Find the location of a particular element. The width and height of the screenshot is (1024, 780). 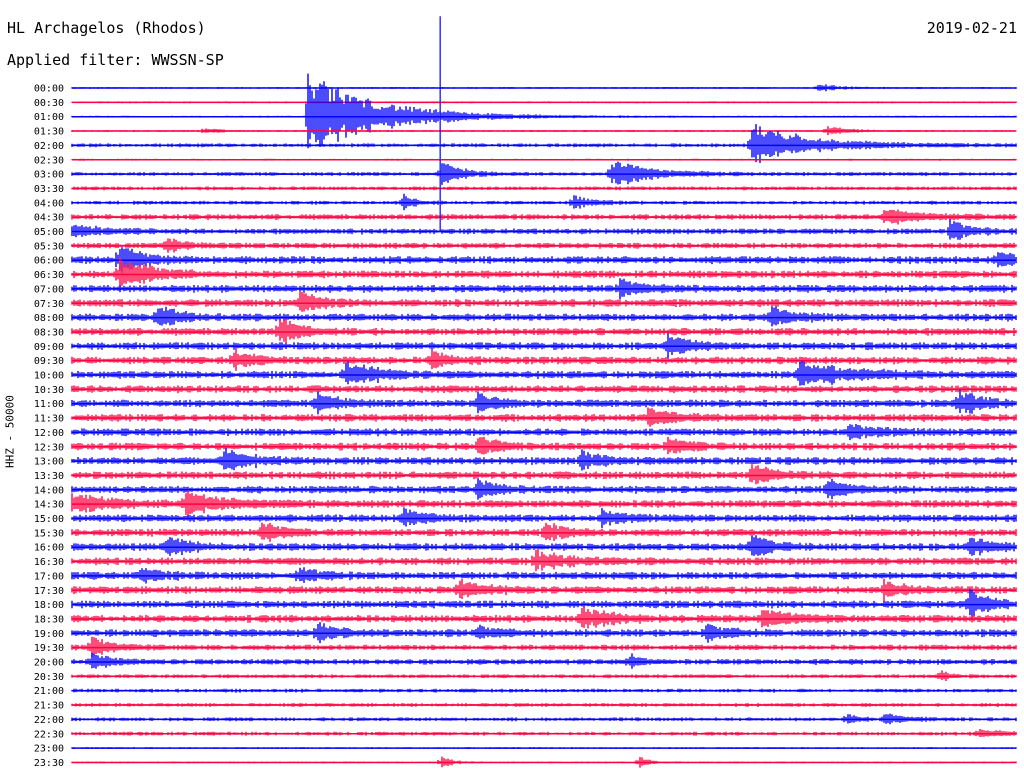

time-tick-label: 00:00 is located at coordinates (49, 89).